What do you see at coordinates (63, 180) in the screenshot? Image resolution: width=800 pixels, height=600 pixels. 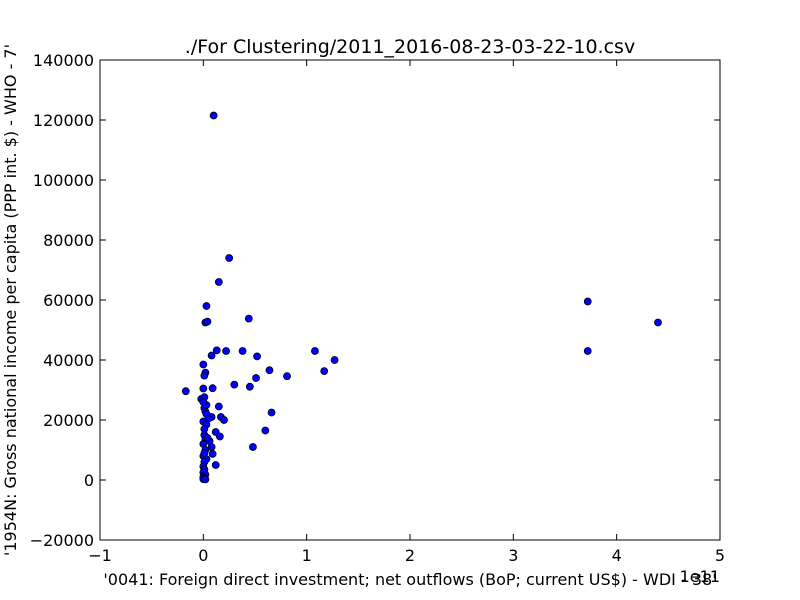 I see `y-tick-label: 100000` at bounding box center [63, 180].